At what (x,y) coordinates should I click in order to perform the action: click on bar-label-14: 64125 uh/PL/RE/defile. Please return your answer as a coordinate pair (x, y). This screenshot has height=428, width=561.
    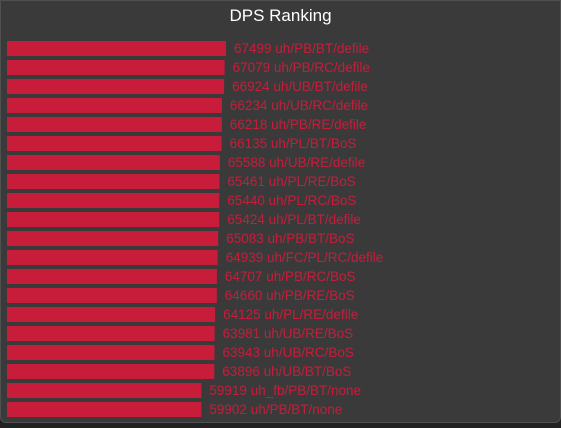
    Looking at the image, I should click on (290, 314).